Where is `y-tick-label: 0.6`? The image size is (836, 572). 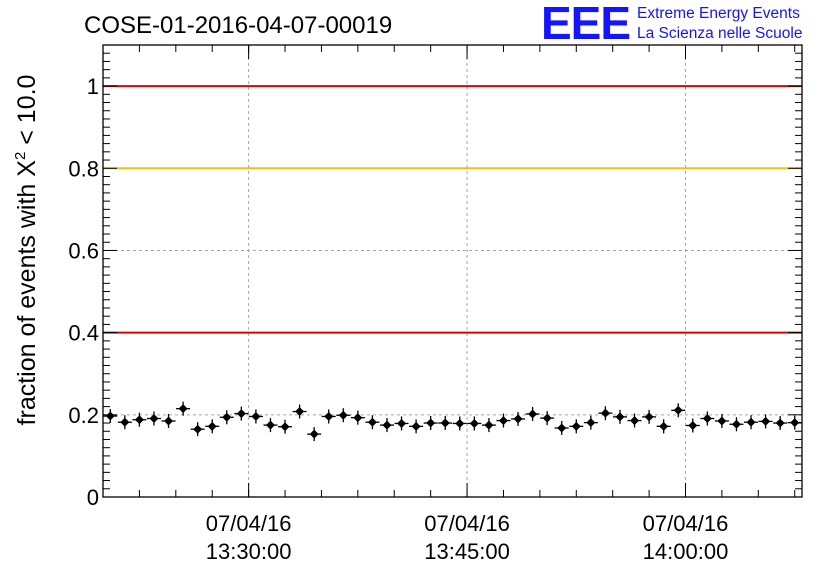 y-tick-label: 0.6 is located at coordinates (83, 250).